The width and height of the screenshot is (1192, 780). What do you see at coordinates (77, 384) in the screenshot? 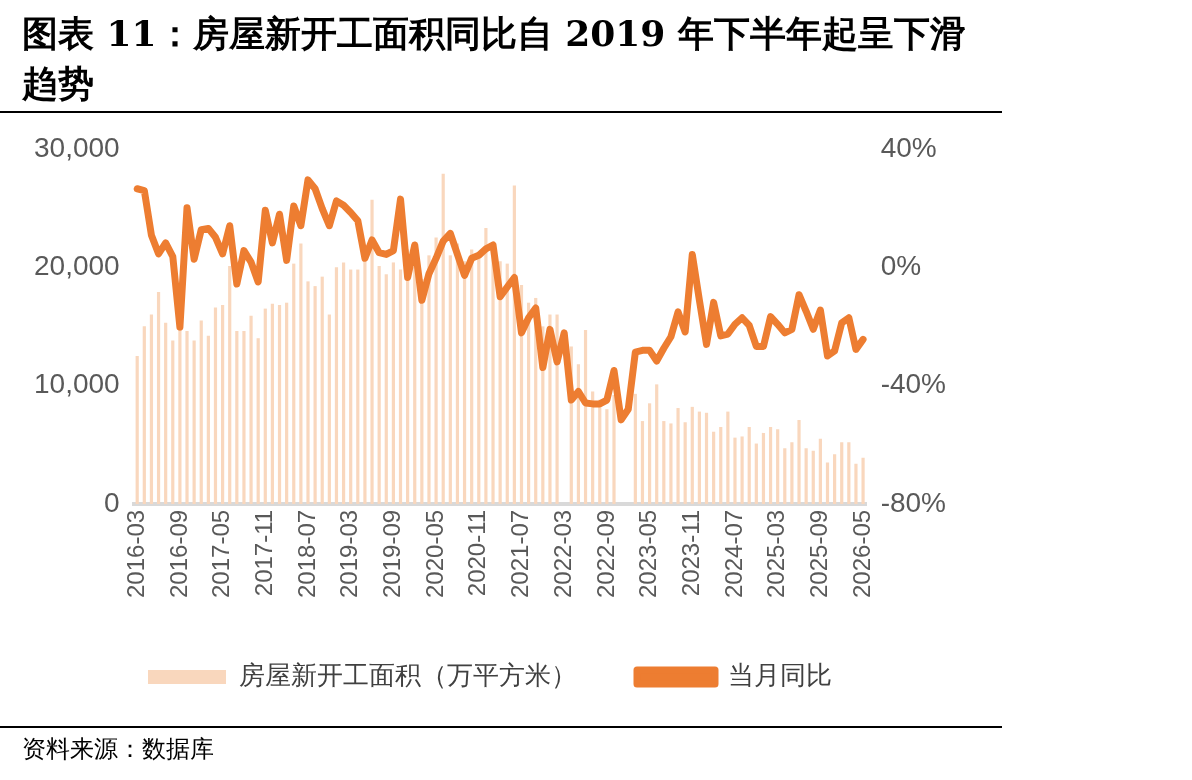
I see `y-tick-label: 10,000` at bounding box center [77, 384].